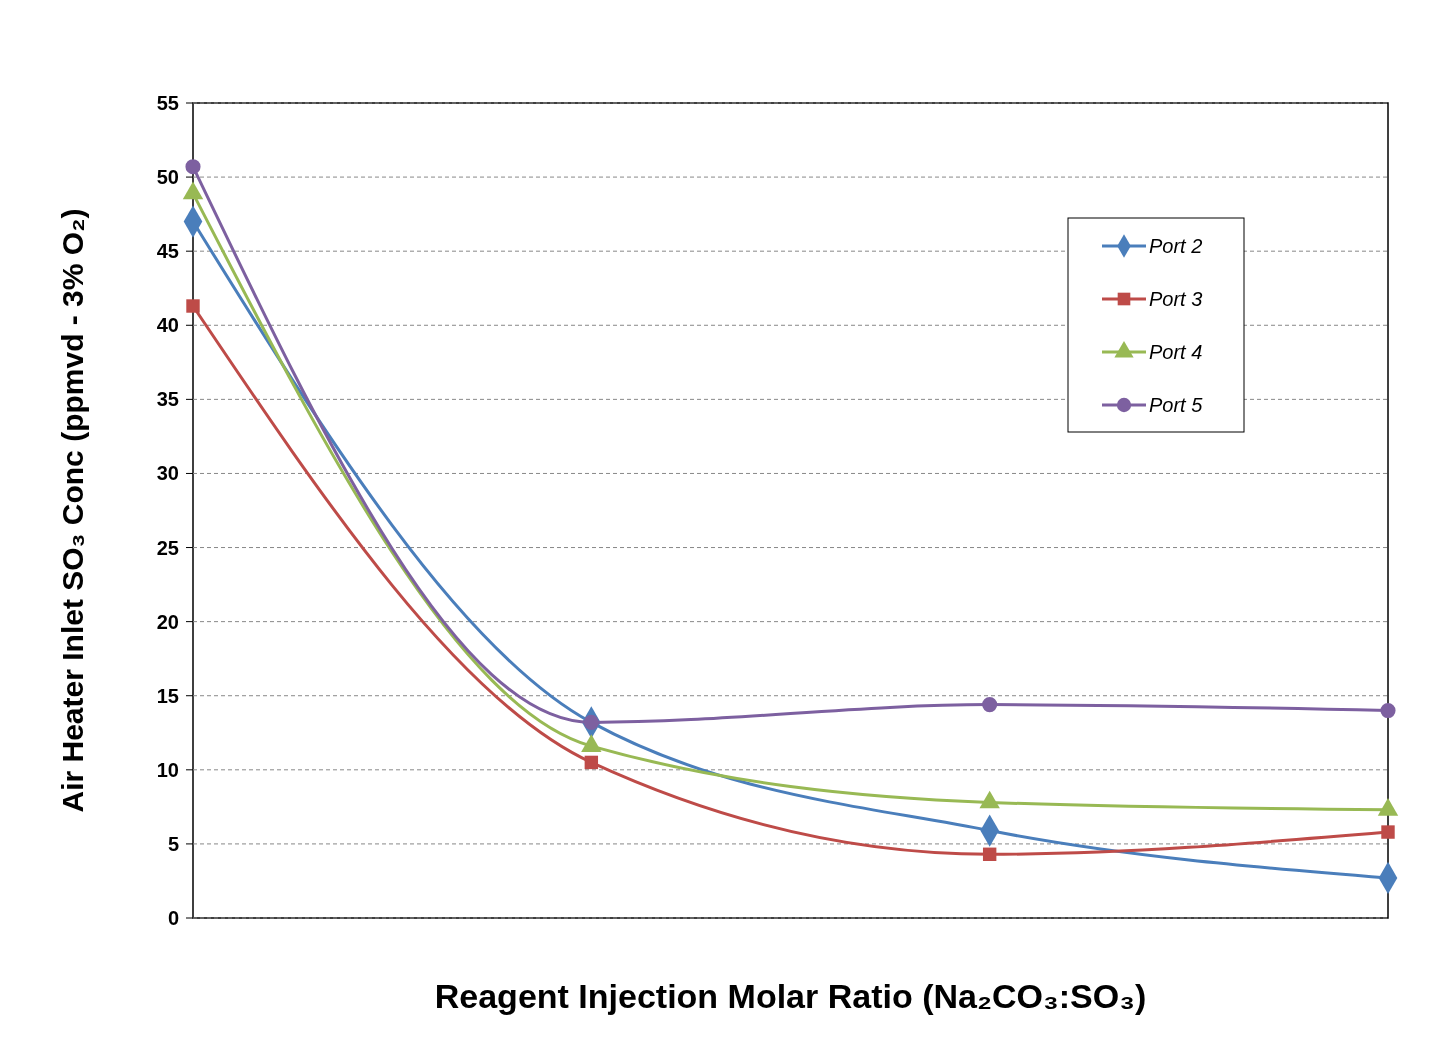 This screenshot has width=1452, height=1061. What do you see at coordinates (167, 399) in the screenshot?
I see `y-tick-label: 35` at bounding box center [167, 399].